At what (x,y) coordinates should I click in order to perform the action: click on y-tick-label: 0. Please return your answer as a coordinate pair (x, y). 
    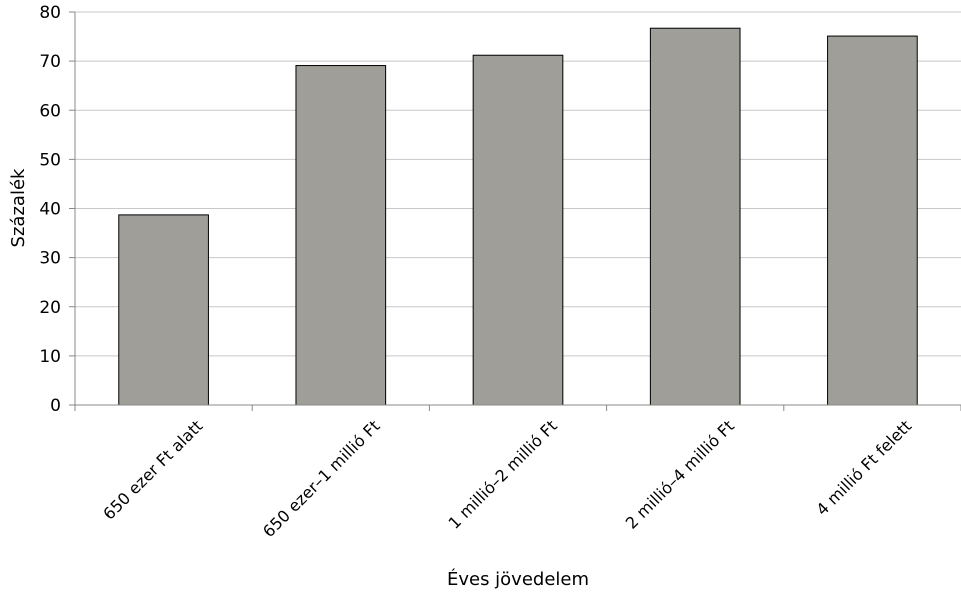
    Looking at the image, I should click on (55, 406).